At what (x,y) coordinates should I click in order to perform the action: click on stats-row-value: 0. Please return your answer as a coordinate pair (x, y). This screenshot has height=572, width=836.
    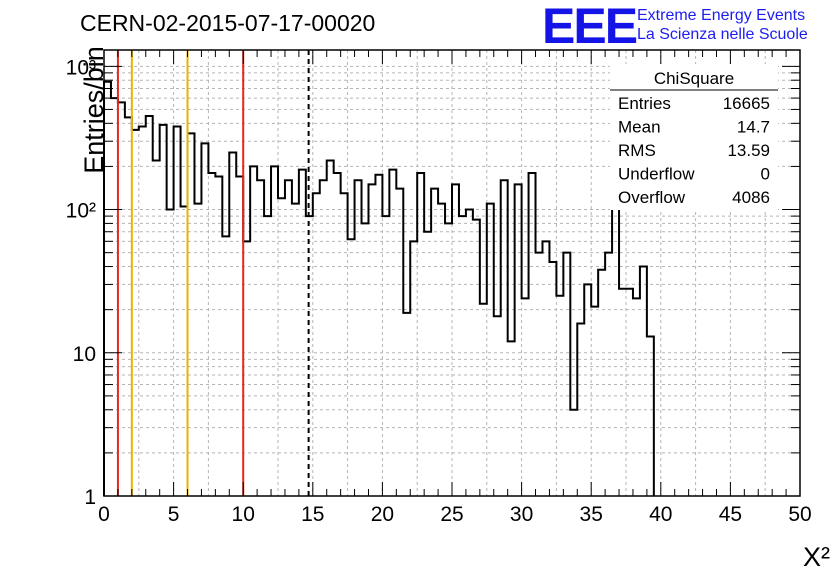
    Looking at the image, I should click on (765, 174).